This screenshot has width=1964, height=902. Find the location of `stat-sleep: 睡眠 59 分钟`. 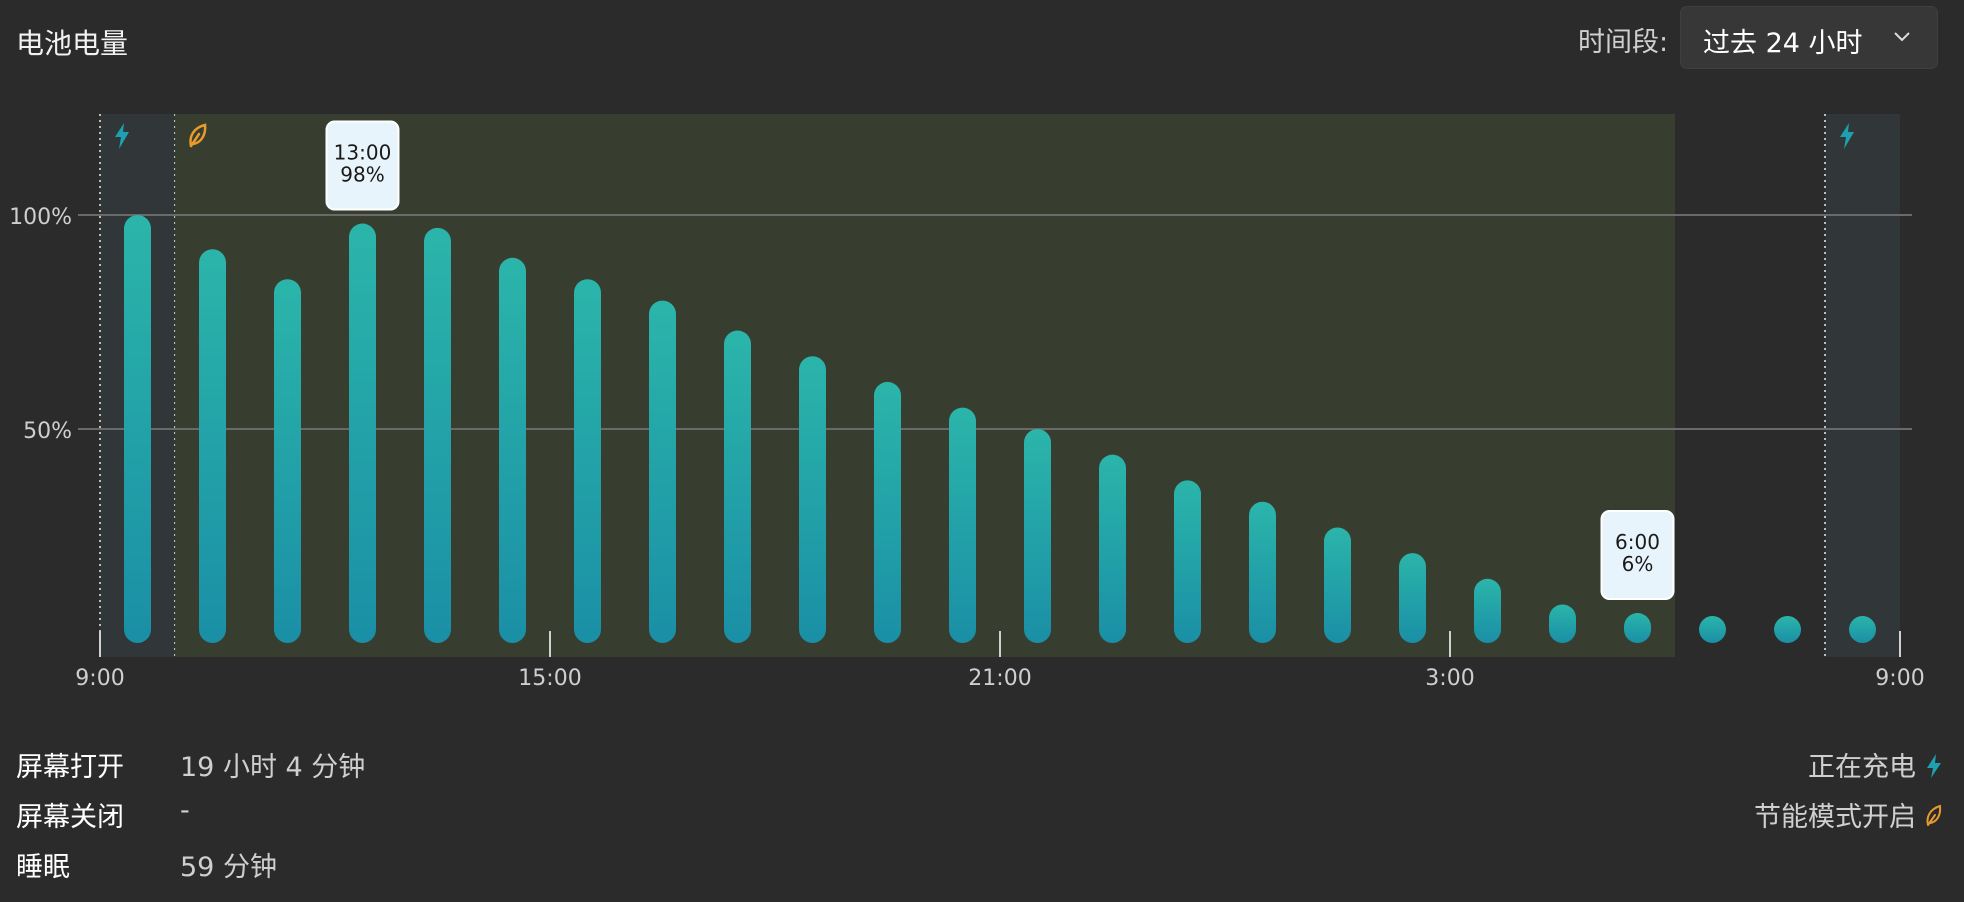

stat-sleep: 睡眠 59 分钟 is located at coordinates (316, 870).